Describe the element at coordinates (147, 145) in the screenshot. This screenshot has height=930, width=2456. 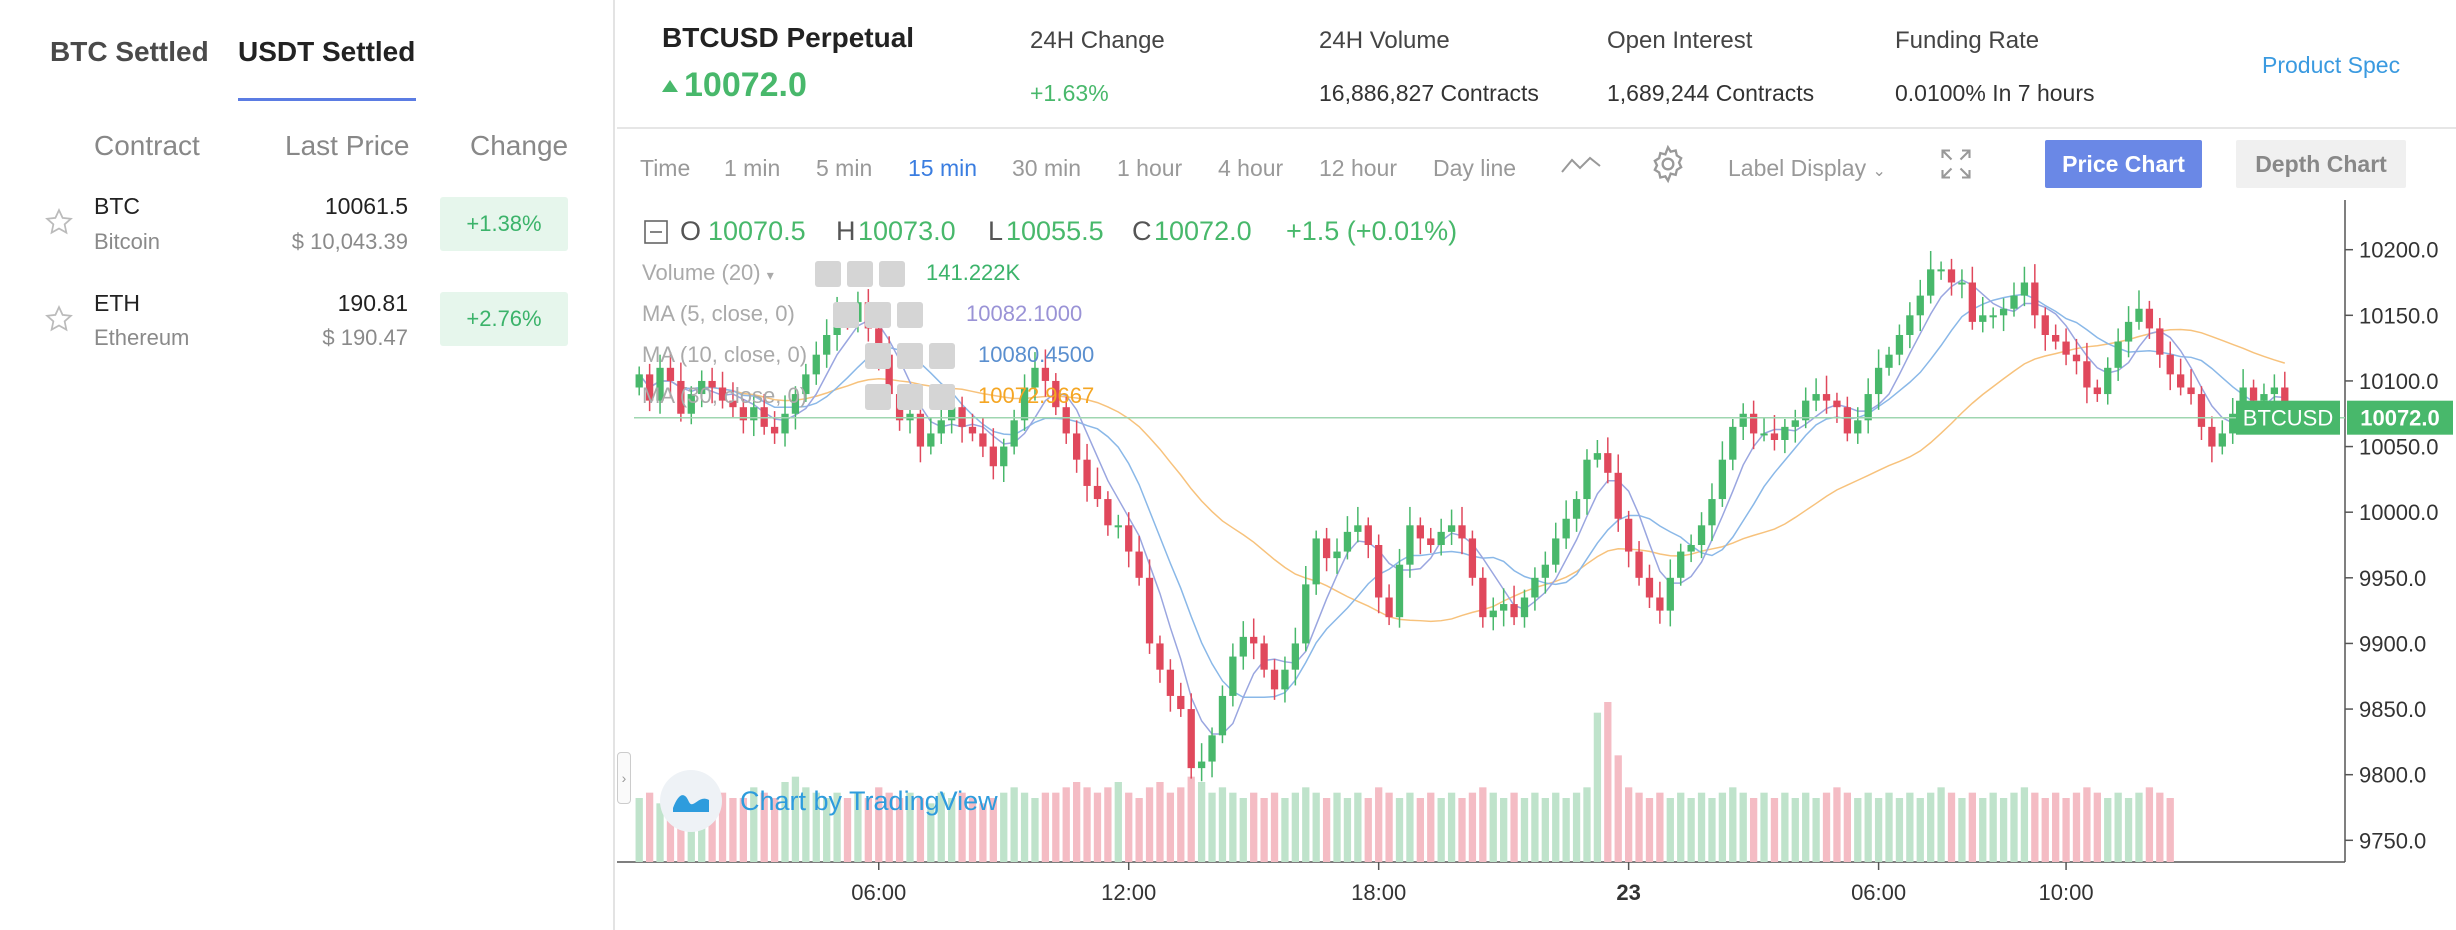
I see `column-header-contract: Contract` at that location.